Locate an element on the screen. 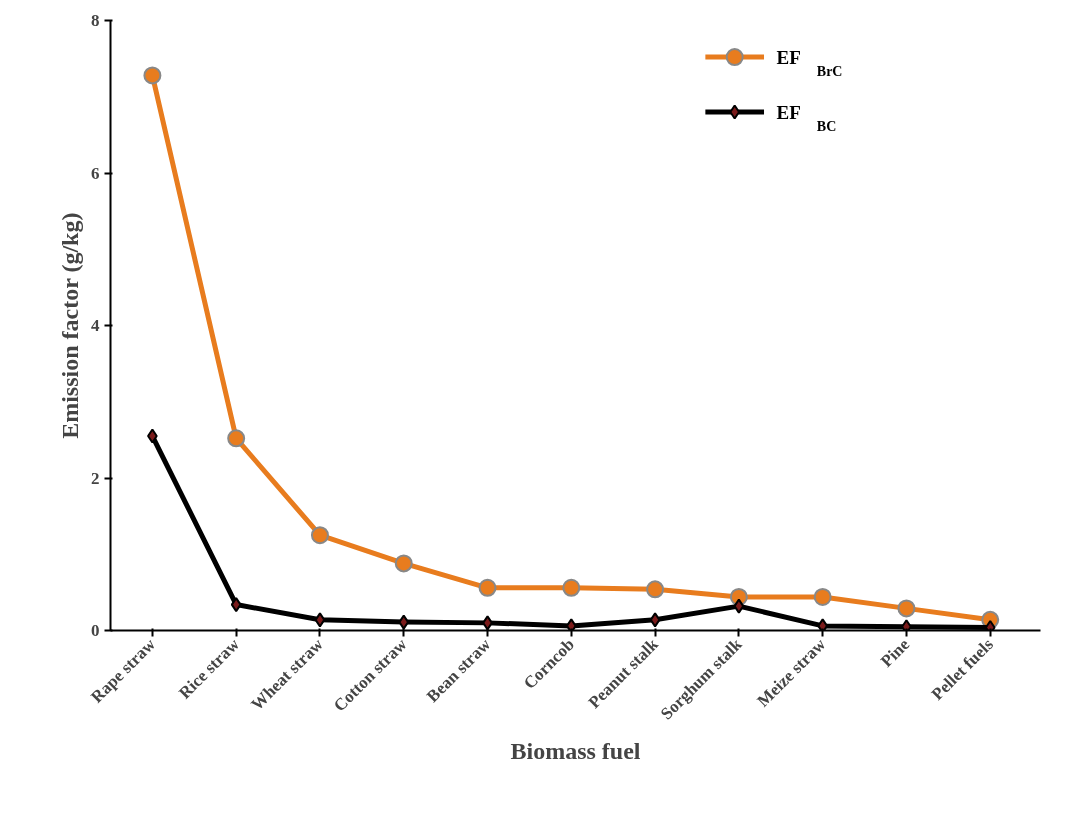 This screenshot has width=1073, height=832. y-tick-label: 6 is located at coordinates (95, 173).